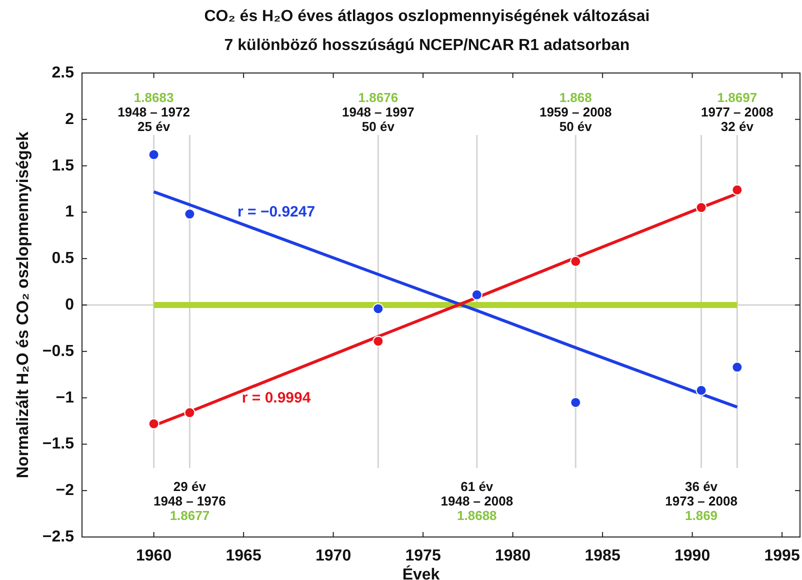 This screenshot has height=580, width=802. I want to click on series-label: r = 0.9994, so click(277, 397).